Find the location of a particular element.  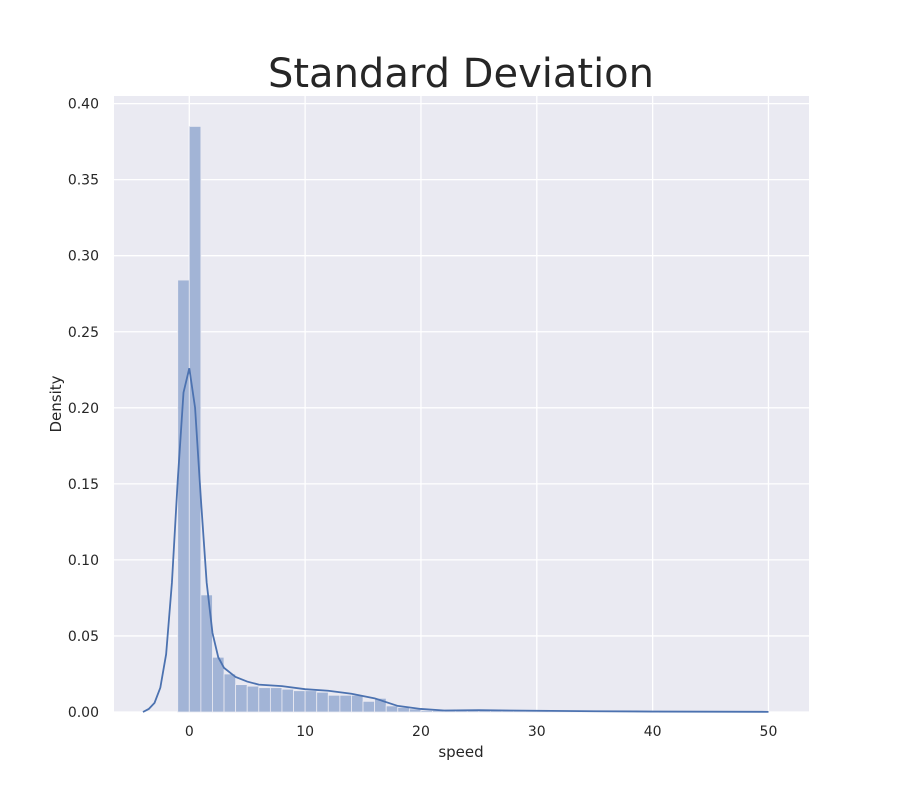

y-tick-label: 0.25 is located at coordinates (83, 333).